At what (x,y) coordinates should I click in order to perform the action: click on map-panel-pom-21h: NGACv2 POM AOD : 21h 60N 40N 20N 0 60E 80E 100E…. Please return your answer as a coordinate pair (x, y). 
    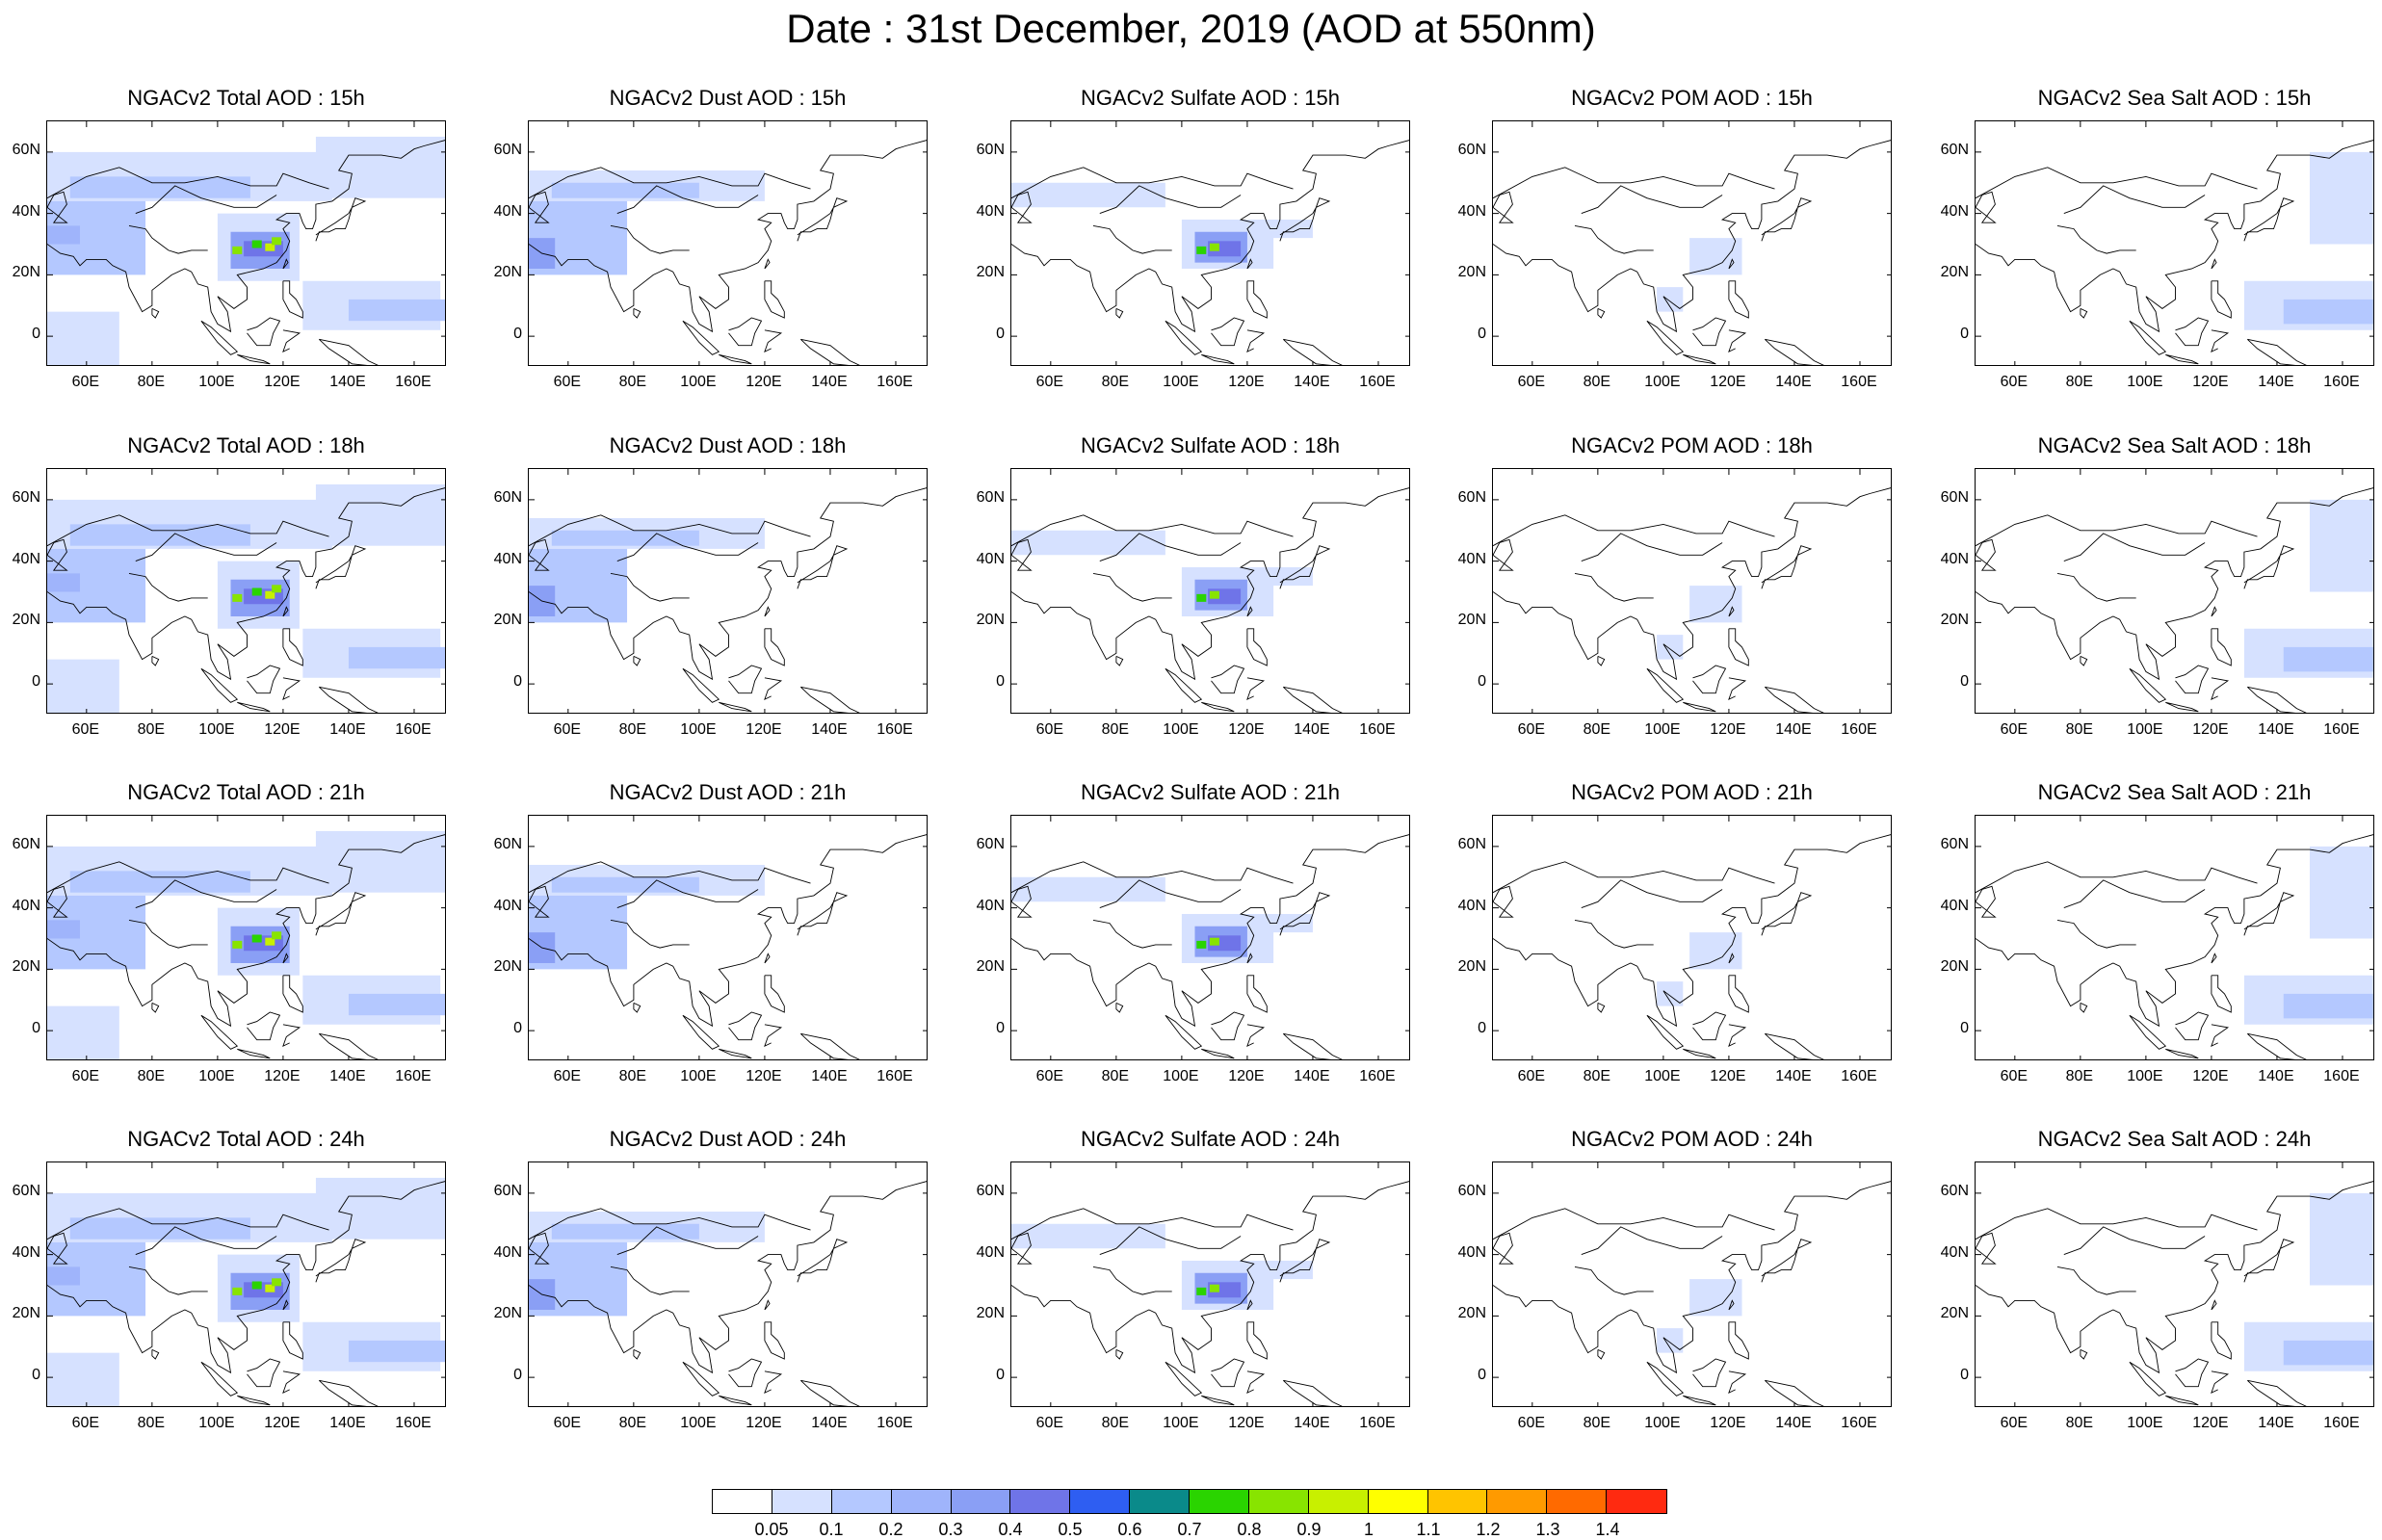
    Looking at the image, I should click on (1674, 941).